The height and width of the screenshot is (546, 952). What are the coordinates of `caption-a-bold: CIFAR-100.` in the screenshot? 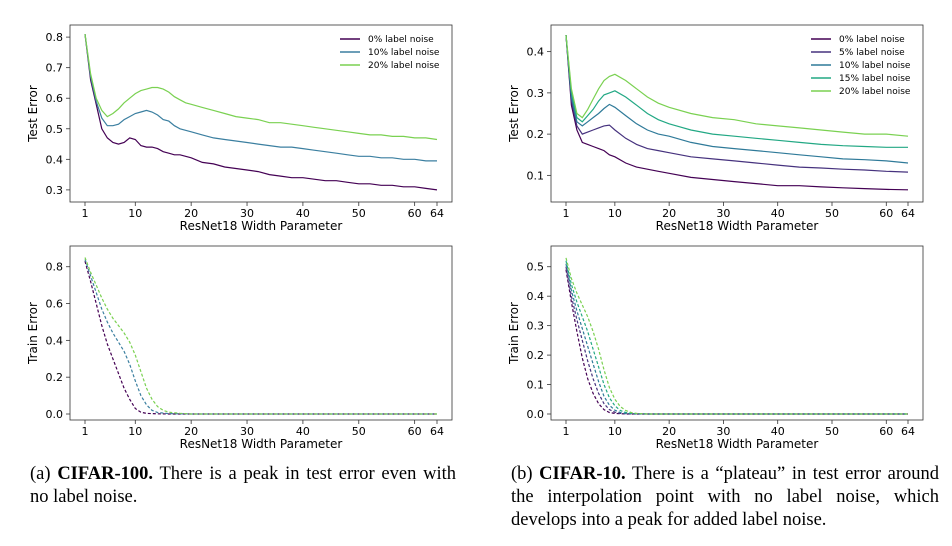 It's located at (105, 474).